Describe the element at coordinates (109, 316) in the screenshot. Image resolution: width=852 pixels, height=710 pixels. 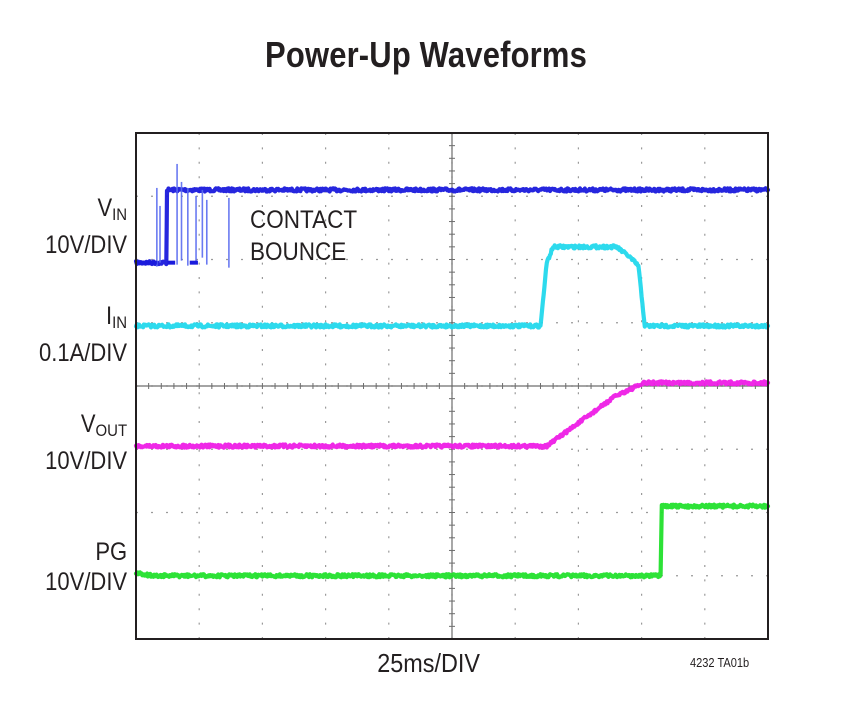
I see `iin-label-main: I` at that location.